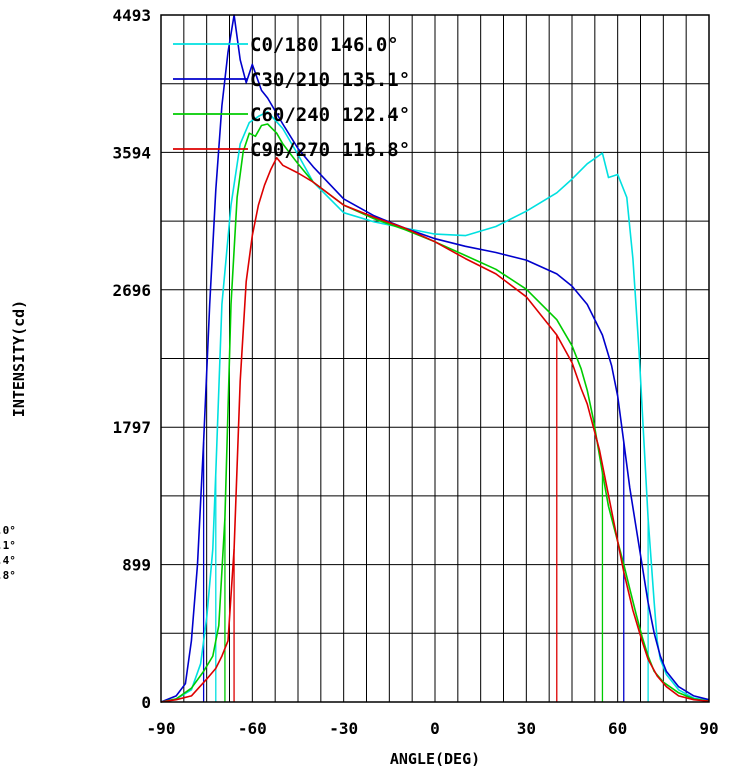 Image resolution: width=738 pixels, height=774 pixels. Describe the element at coordinates (131, 15) in the screenshot. I see `y-tick-label: 4493` at that location.